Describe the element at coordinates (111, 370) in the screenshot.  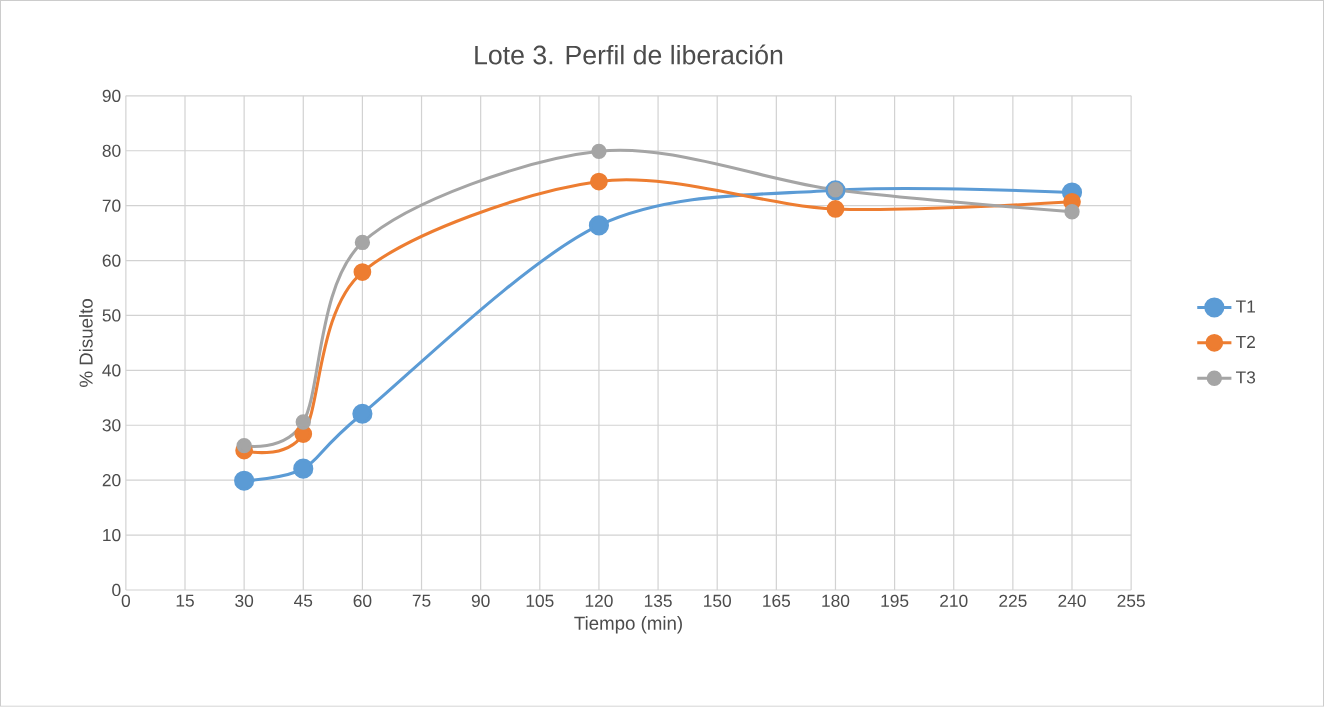
I see `y-tick-label: 40` at that location.